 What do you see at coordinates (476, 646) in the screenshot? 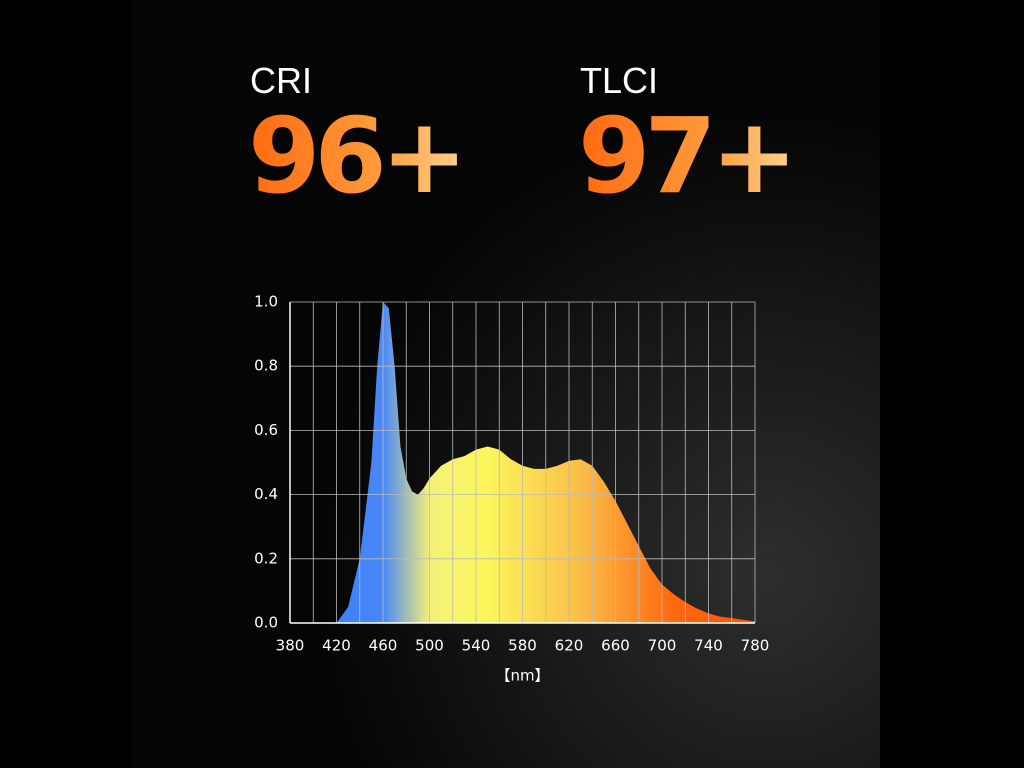
I see `x-tick-label: 540` at bounding box center [476, 646].